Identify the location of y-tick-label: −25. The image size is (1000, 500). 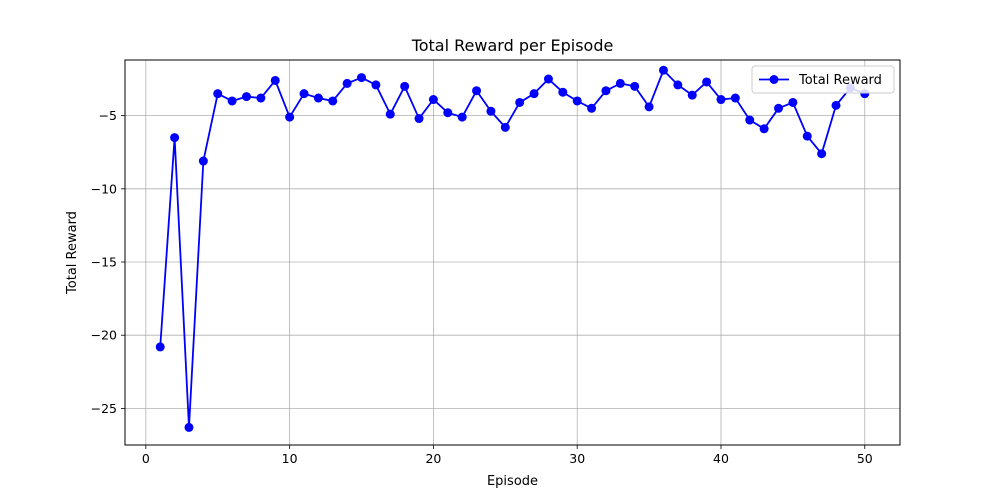
(104, 408).